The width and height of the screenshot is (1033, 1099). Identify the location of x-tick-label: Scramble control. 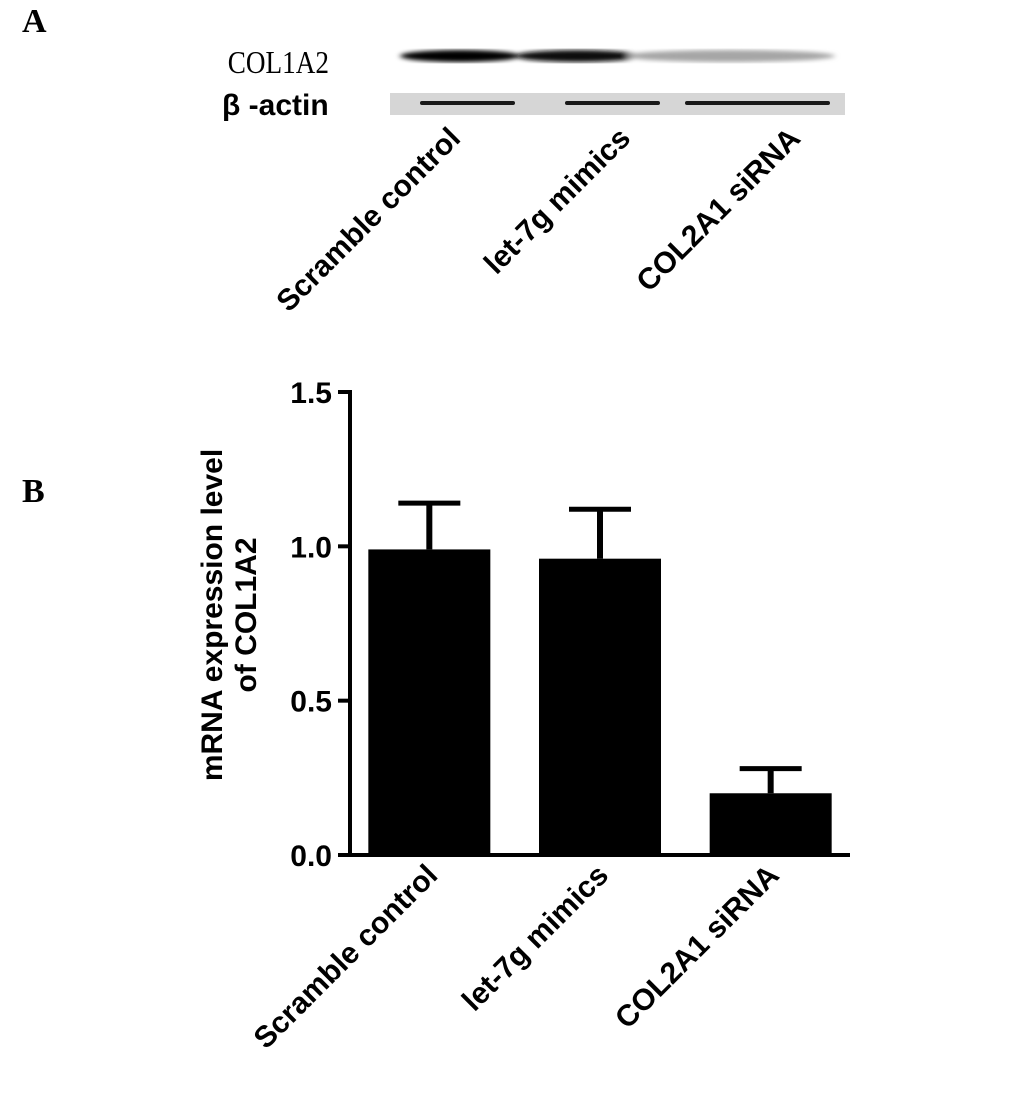
(346, 957).